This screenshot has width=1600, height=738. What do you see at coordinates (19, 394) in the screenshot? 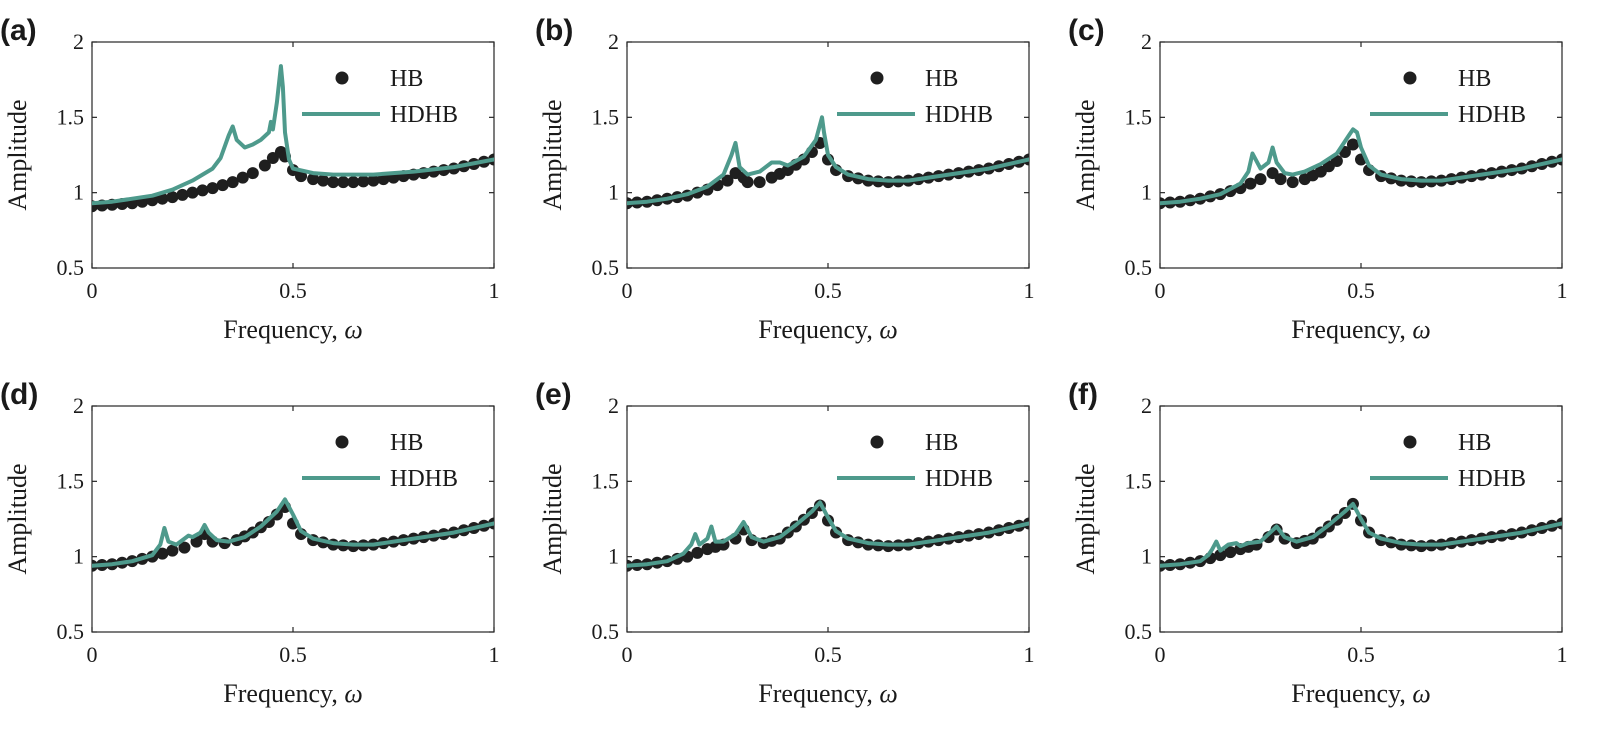
I see `panel-label: (d)` at bounding box center [19, 394].